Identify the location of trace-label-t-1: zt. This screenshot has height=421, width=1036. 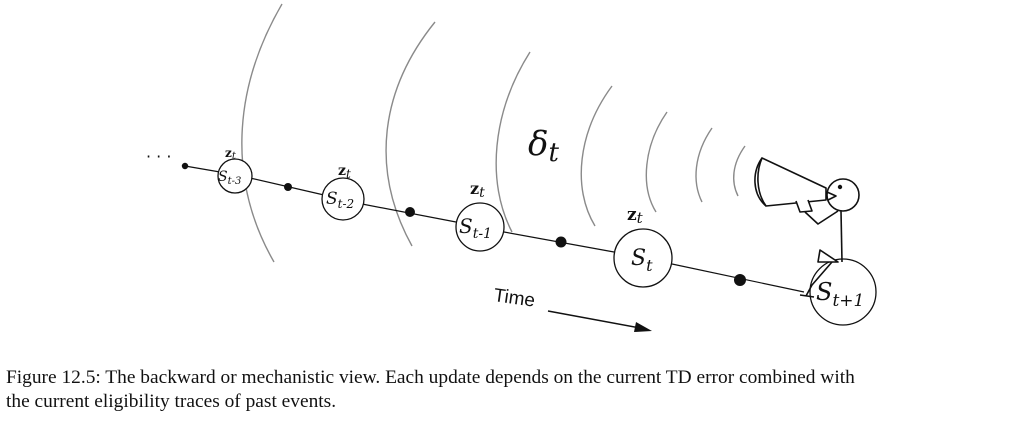
(477, 190).